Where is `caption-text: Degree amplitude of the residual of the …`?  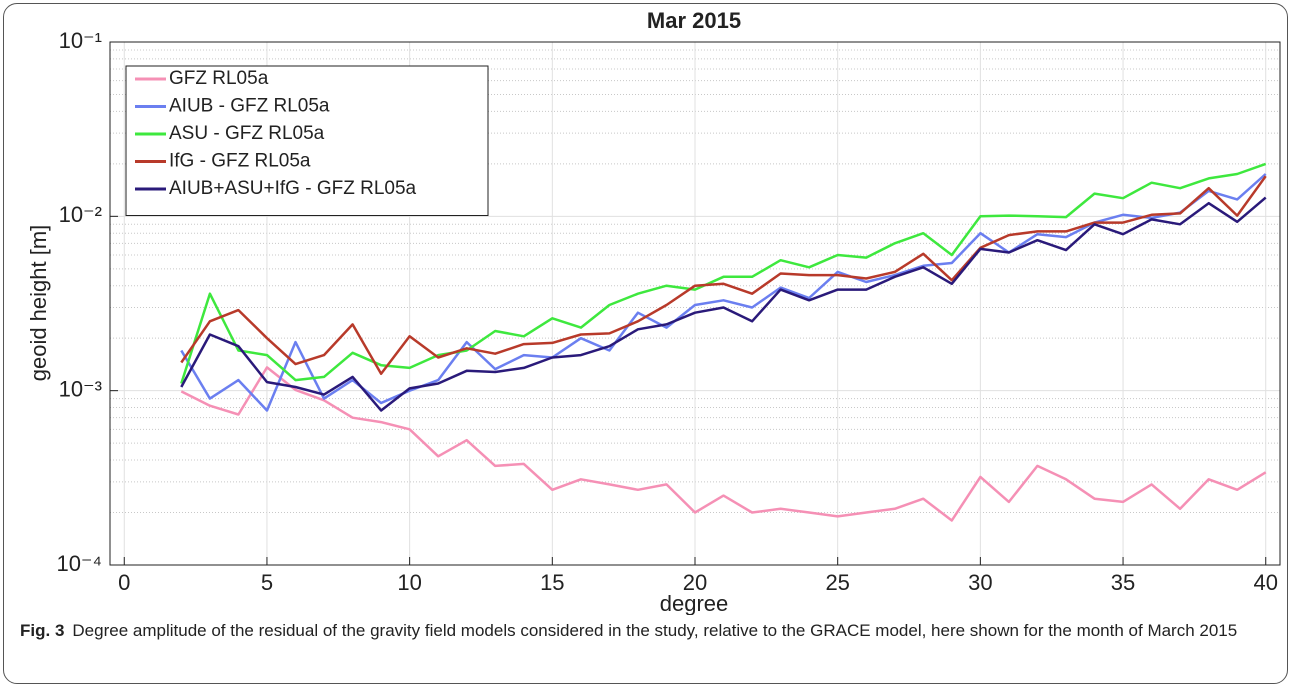 caption-text: Degree amplitude of the residual of the … is located at coordinates (655, 630).